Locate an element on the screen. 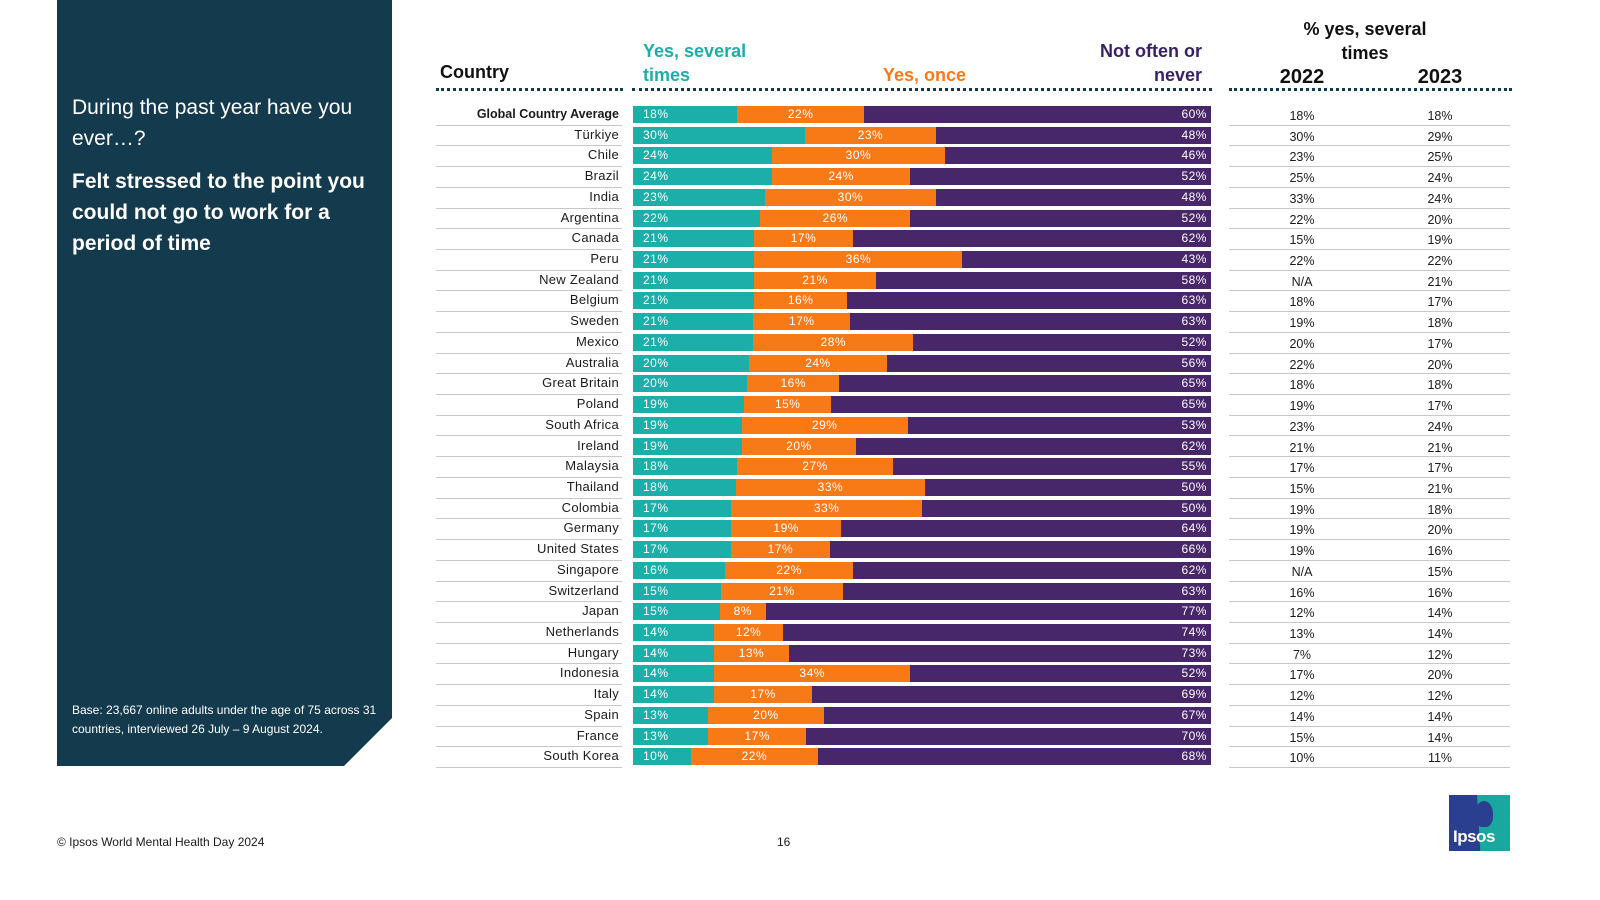 This screenshot has height=900, width=1600. country-label: Singapore is located at coordinates (529, 571).